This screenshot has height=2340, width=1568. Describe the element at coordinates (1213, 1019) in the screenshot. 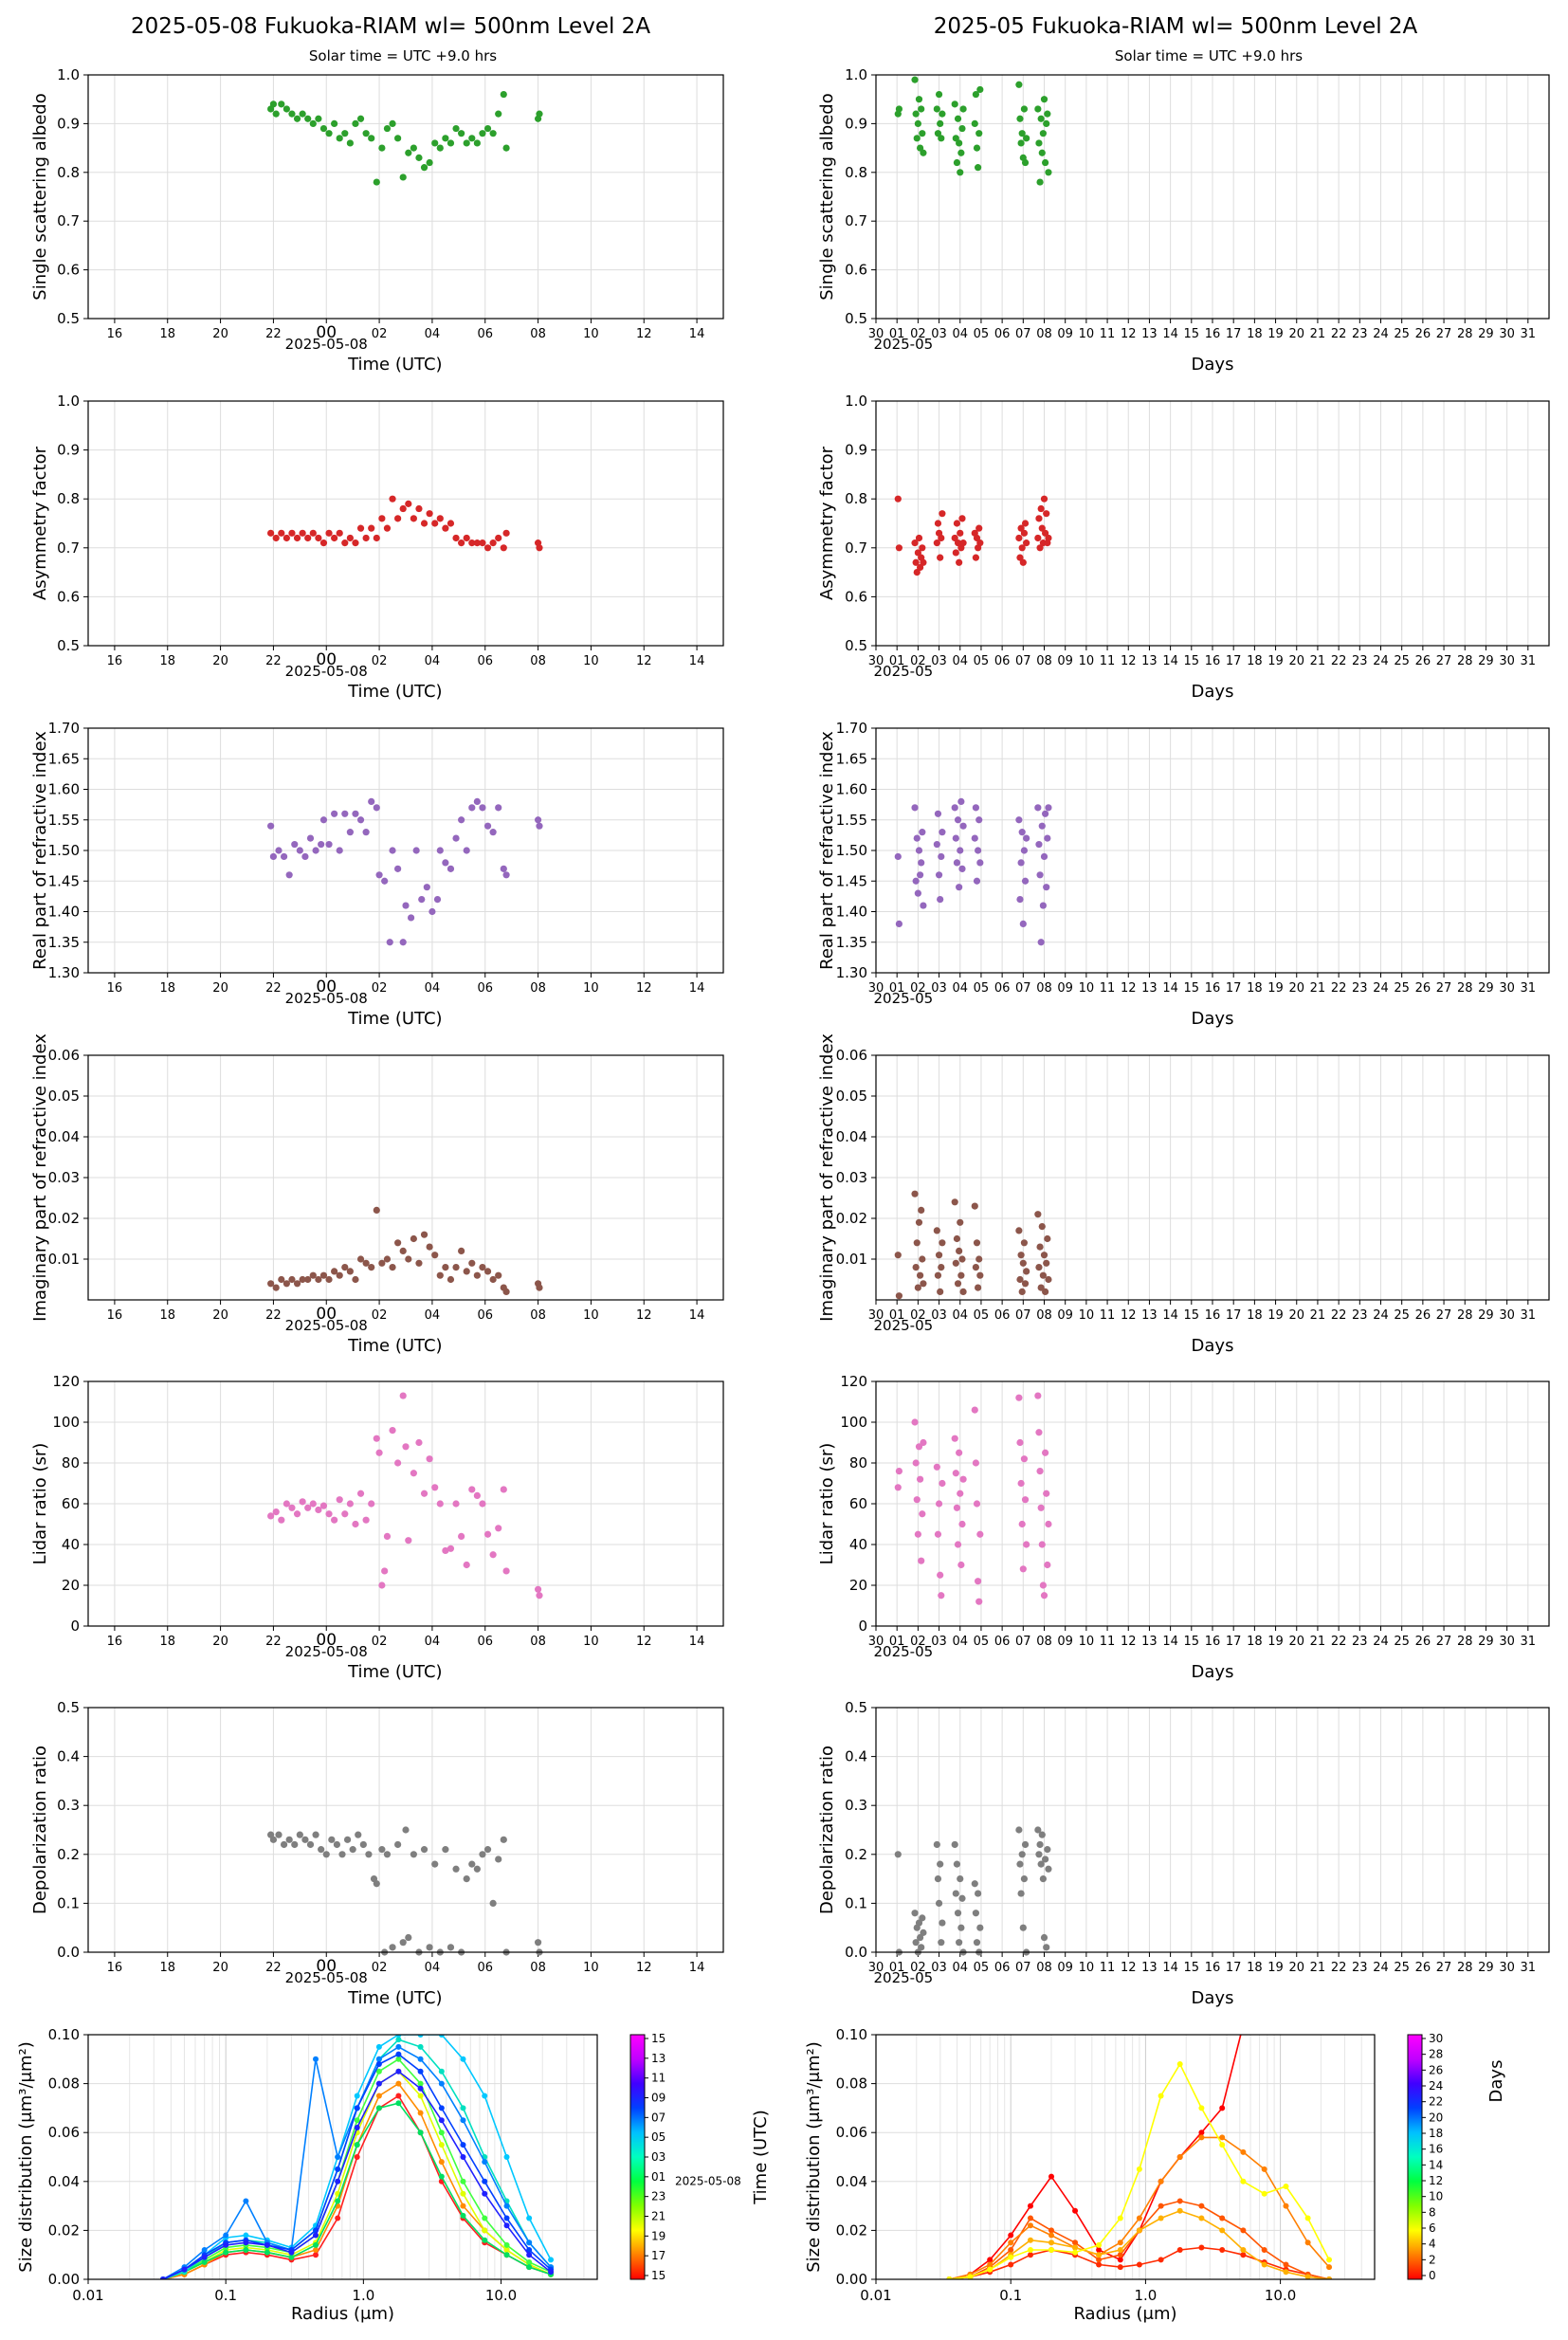

I see `x-axis-label: Days` at that location.